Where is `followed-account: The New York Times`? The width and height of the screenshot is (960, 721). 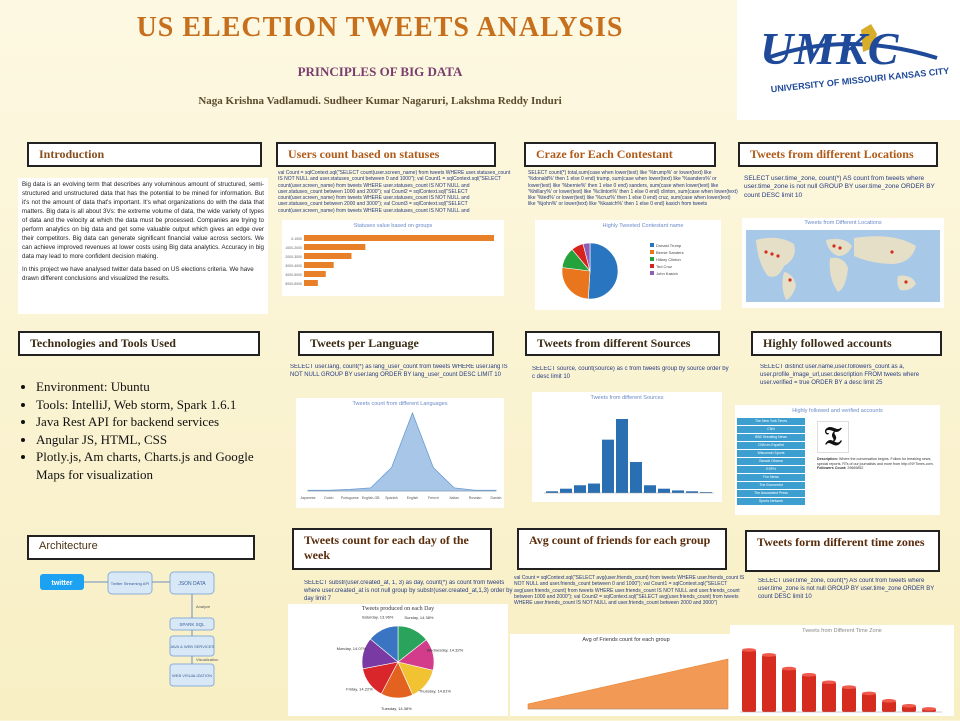
followed-account: The New York Times is located at coordinates (771, 421).